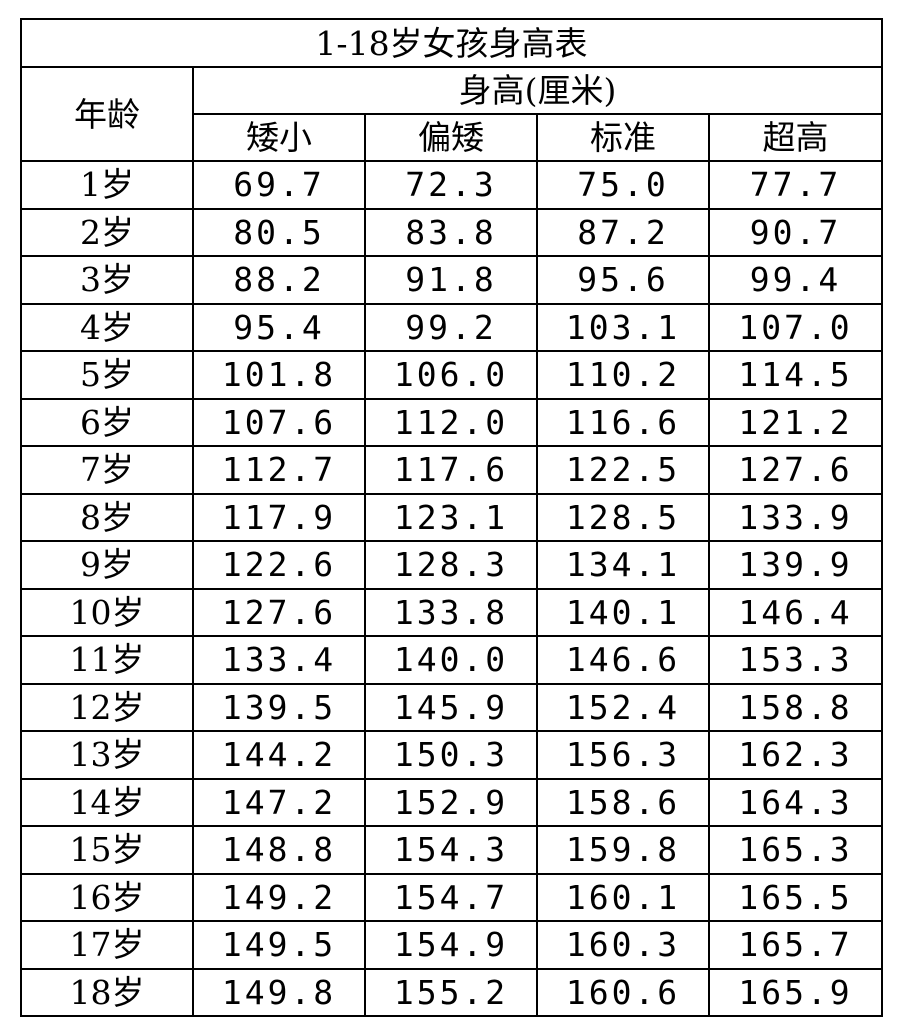 Image resolution: width=906 pixels, height=1034 pixels. I want to click on height-value-cell: 152.9, so click(451, 802).